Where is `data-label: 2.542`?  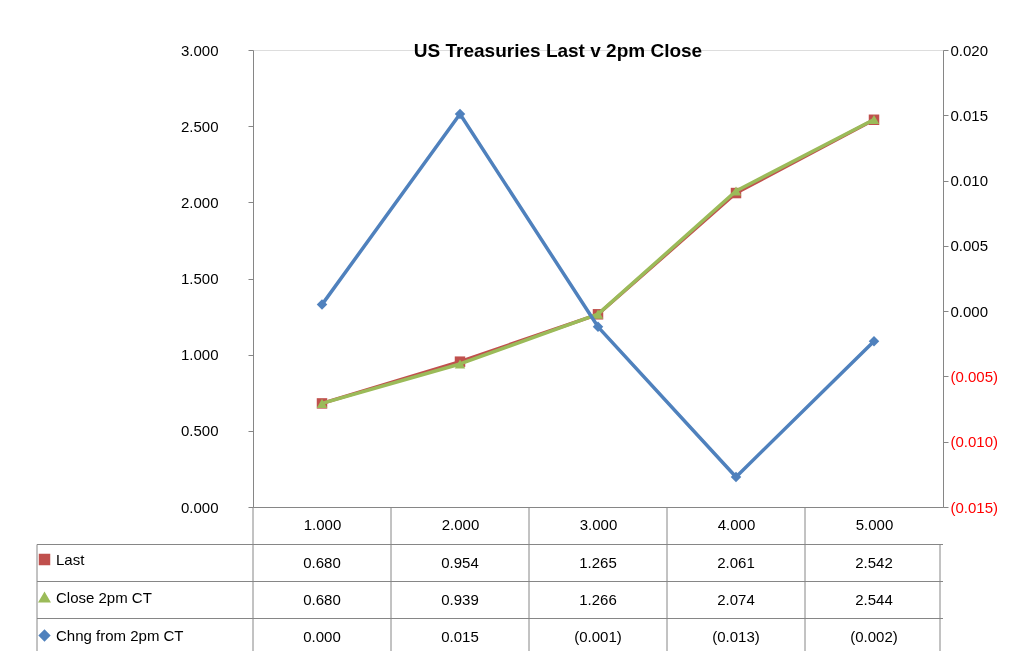
data-label: 2.542 is located at coordinates (874, 562).